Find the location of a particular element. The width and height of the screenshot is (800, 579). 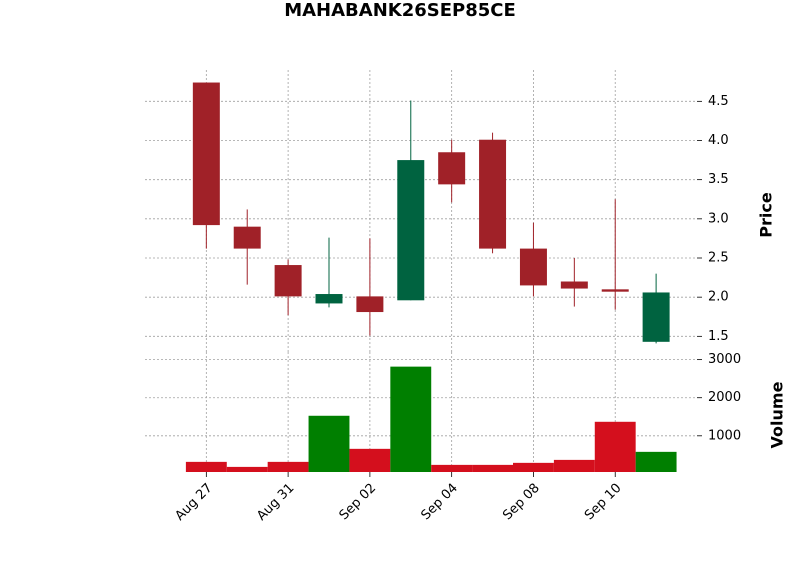

y-tick-label: 4.0 is located at coordinates (718, 140).